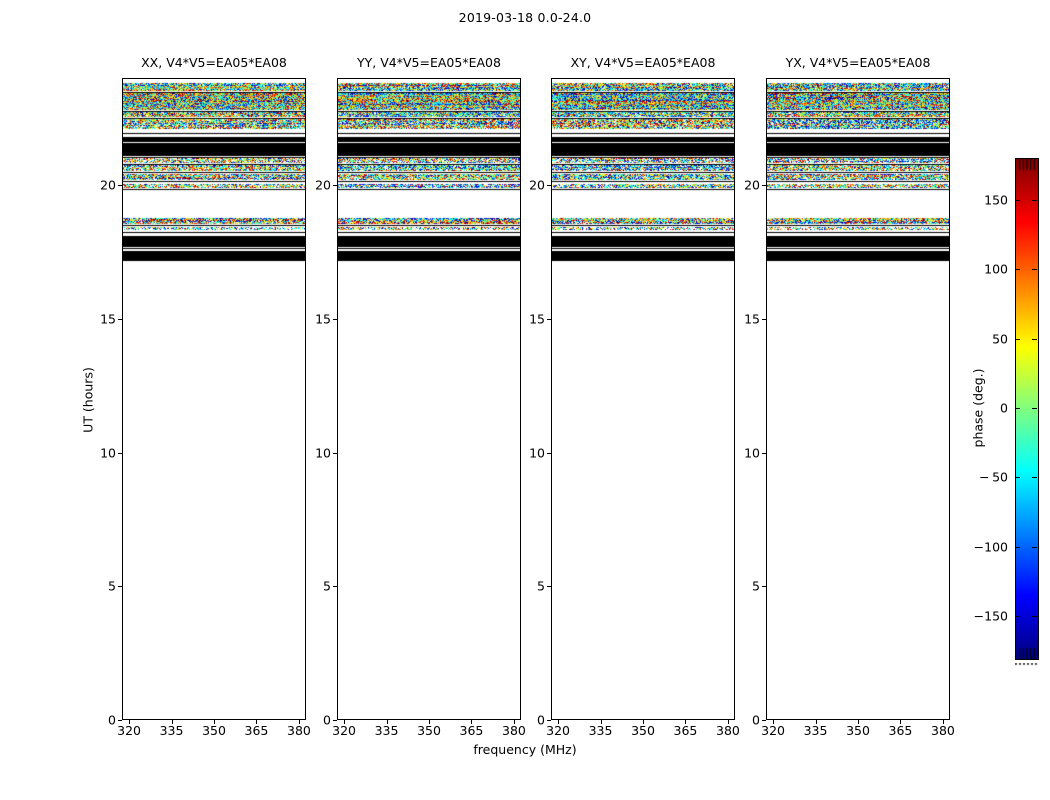 Image resolution: width=1050 pixels, height=800 pixels. What do you see at coordinates (1000, 339) in the screenshot?
I see `colorbar-tick-label: 50` at bounding box center [1000, 339].